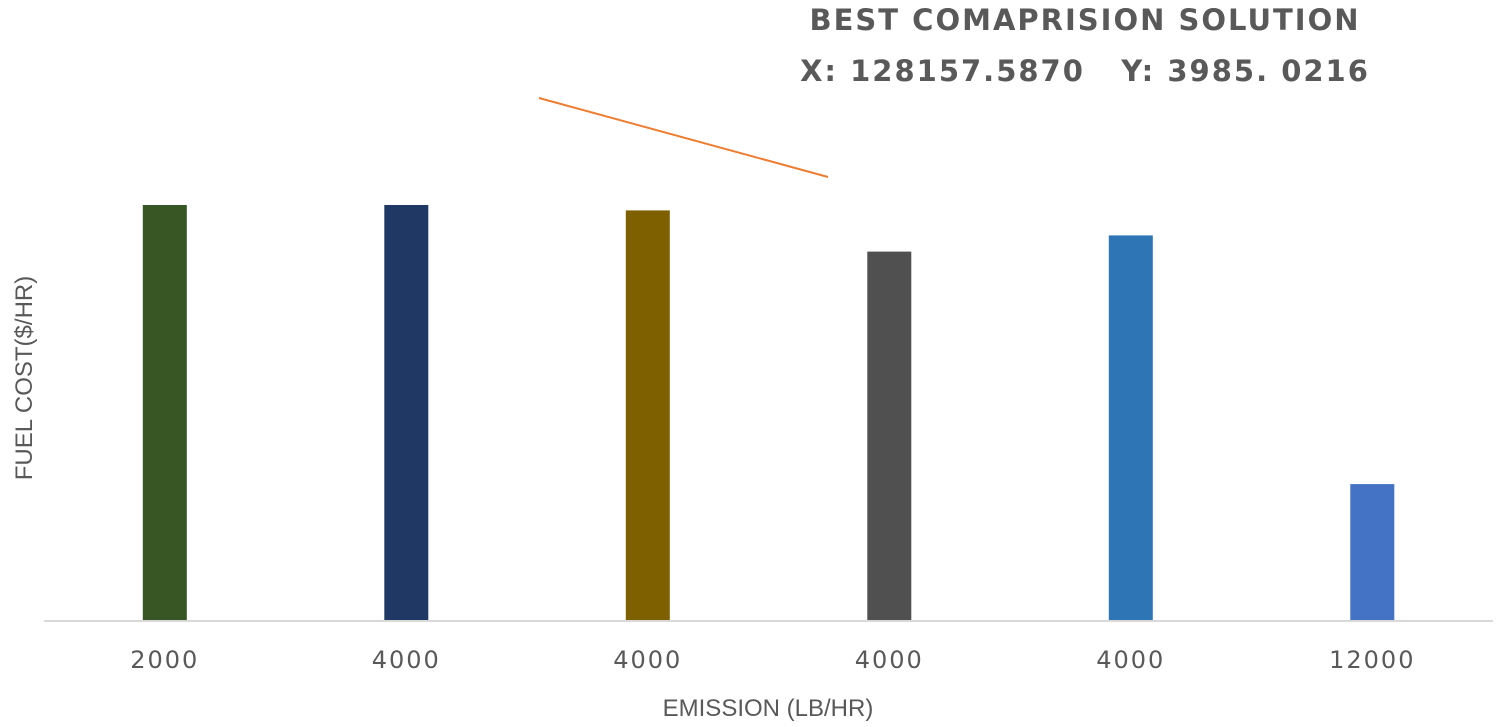  What do you see at coordinates (889, 660) in the screenshot?
I see `x-tick-label-4: 4000` at bounding box center [889, 660].